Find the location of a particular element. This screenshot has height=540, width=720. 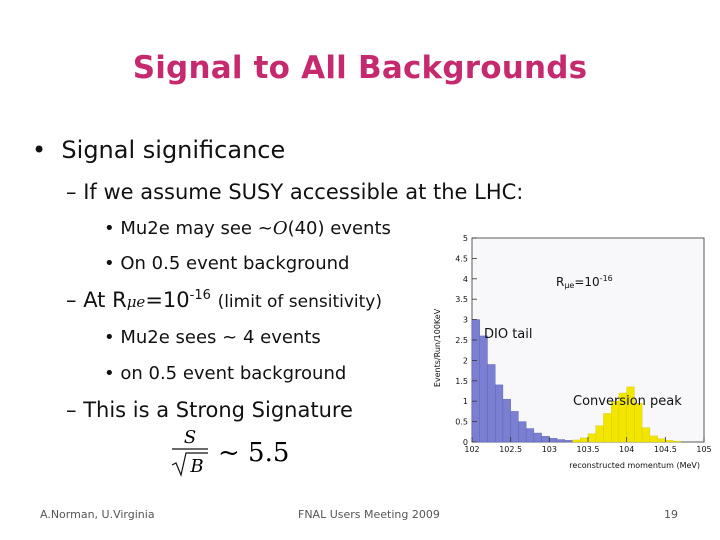

rate-annotation-eq: =10 is located at coordinates (586, 282).